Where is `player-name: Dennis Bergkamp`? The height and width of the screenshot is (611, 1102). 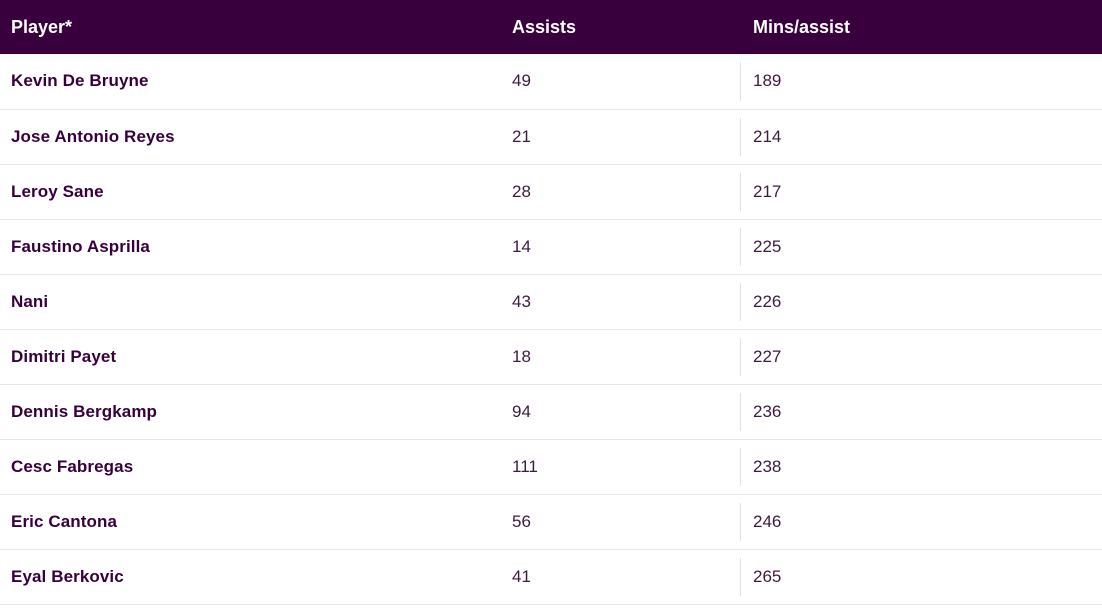 player-name: Dennis Bergkamp is located at coordinates (84, 411).